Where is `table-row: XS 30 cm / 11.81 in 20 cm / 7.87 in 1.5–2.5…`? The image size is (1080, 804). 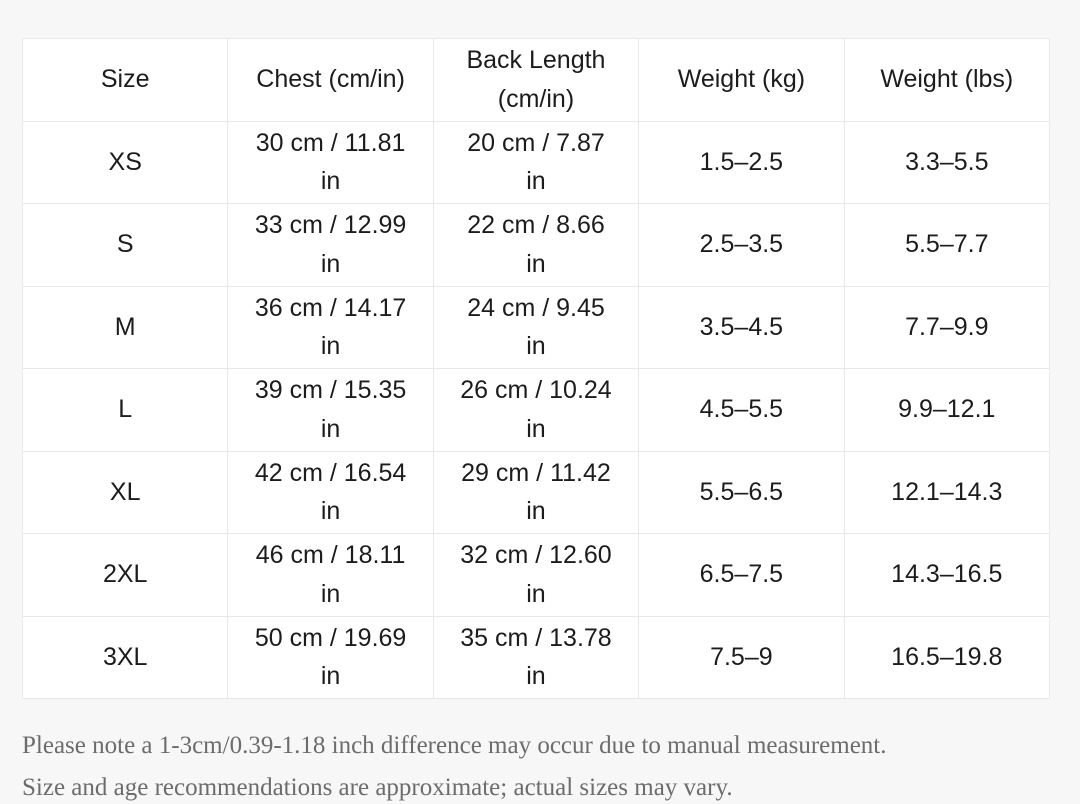 table-row: XS 30 cm / 11.81 in 20 cm / 7.87 in 1.5–2.5… is located at coordinates (536, 162).